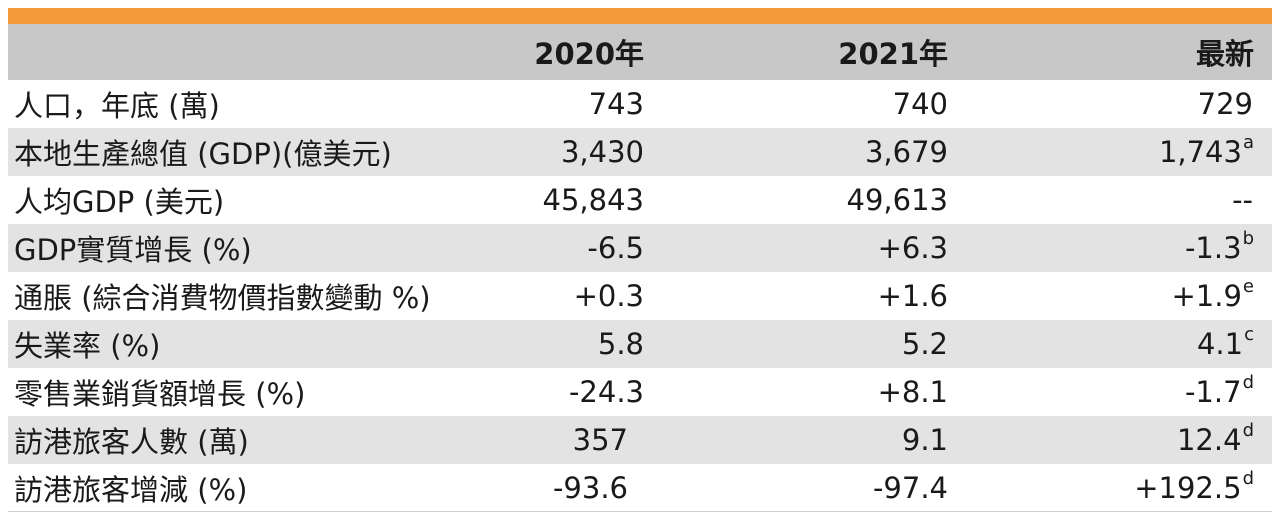 Image resolution: width=1282 pixels, height=520 pixels. Describe the element at coordinates (924, 344) in the screenshot. I see `value-2021: 5.2` at that location.